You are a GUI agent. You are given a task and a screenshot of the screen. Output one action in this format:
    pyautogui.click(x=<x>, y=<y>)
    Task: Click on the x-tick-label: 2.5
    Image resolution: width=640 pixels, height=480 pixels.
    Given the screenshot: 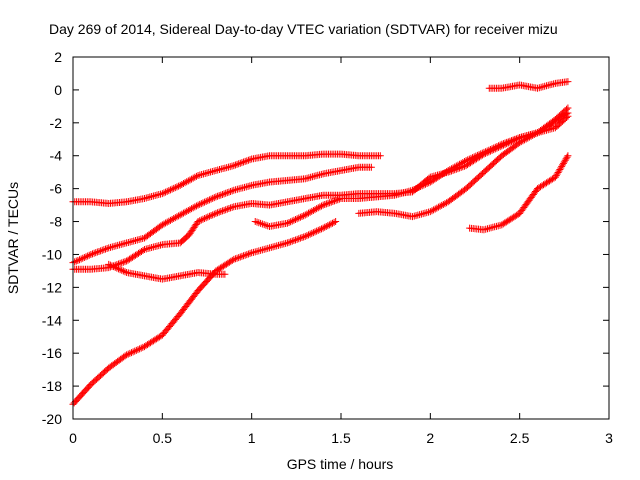 What is the action you would take?
    pyautogui.click(x=520, y=438)
    